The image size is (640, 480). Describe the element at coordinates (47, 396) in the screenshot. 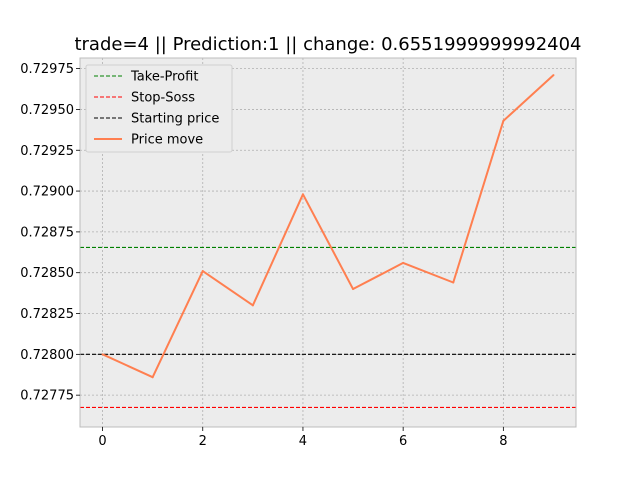

I see `y-tick-label: 0.72775` at that location.